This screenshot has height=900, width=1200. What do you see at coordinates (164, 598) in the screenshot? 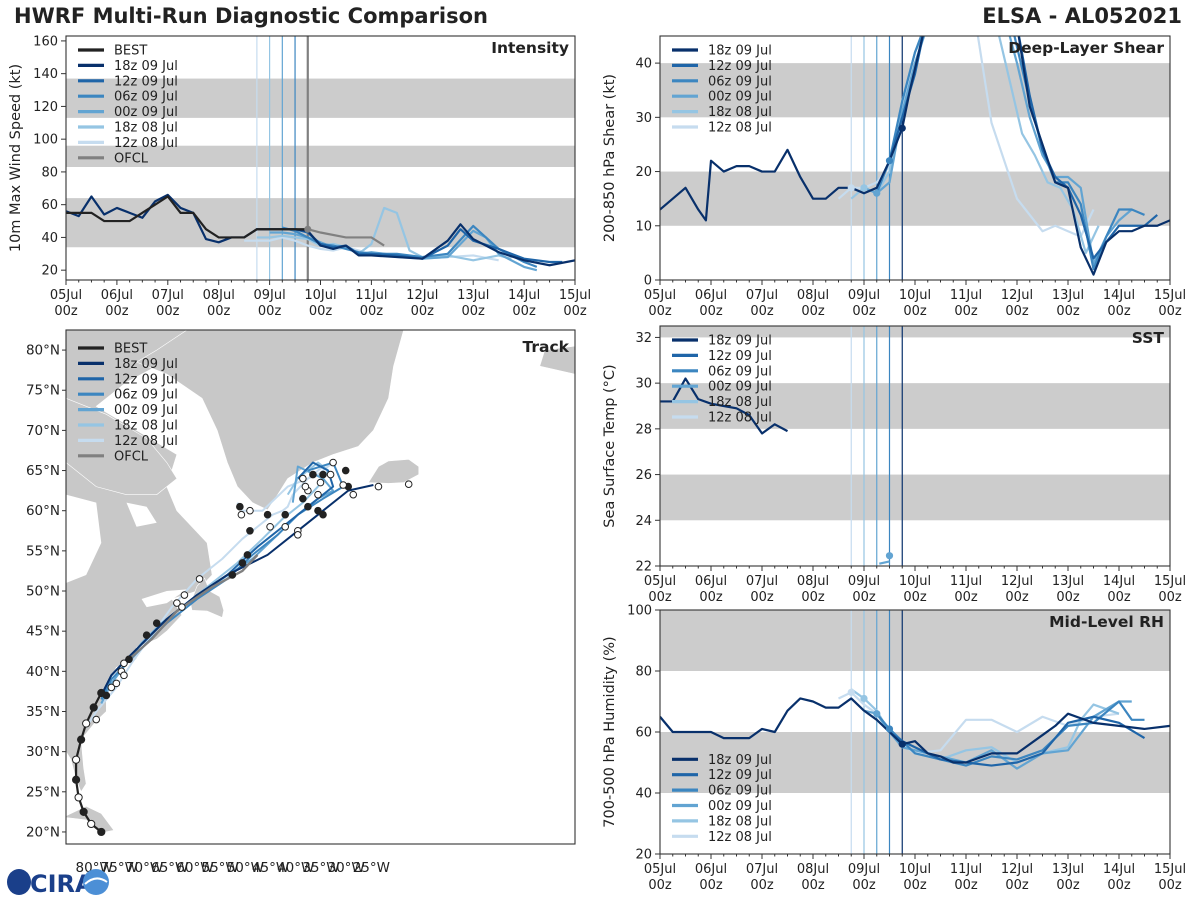
I see `gulf-st-lawrence` at bounding box center [164, 598].